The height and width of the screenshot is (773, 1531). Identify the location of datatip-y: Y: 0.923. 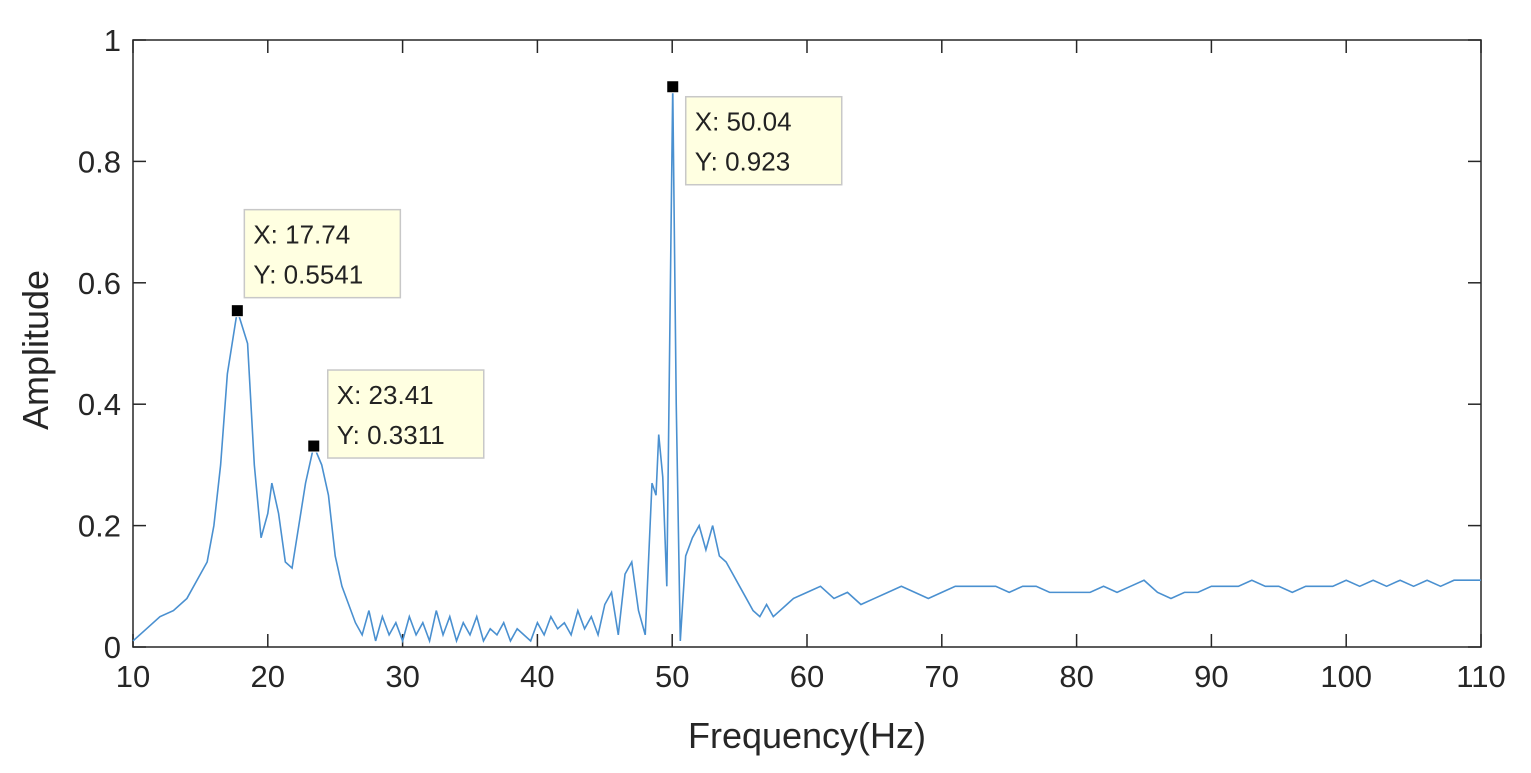
(742, 162).